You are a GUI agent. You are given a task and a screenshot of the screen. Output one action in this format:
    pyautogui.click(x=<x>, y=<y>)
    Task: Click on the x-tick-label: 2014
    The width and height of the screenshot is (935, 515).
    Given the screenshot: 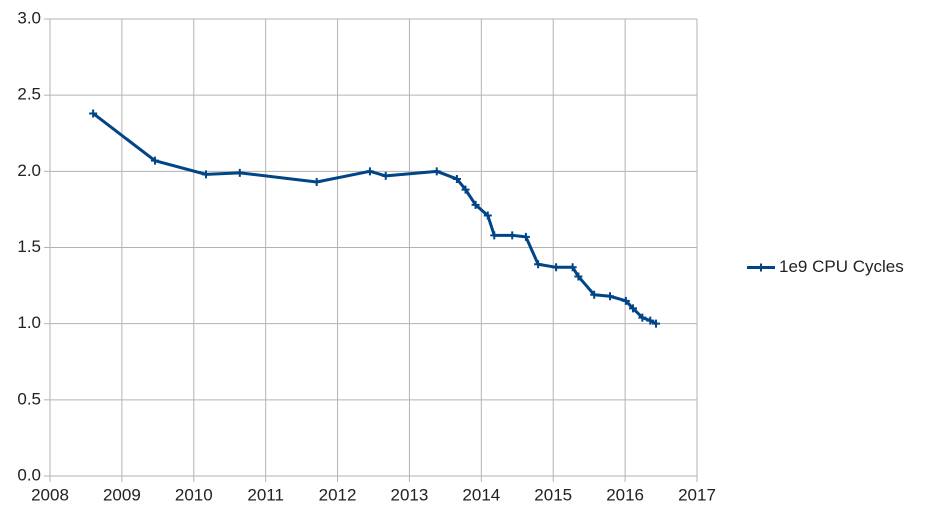 What is the action you would take?
    pyautogui.click(x=481, y=494)
    